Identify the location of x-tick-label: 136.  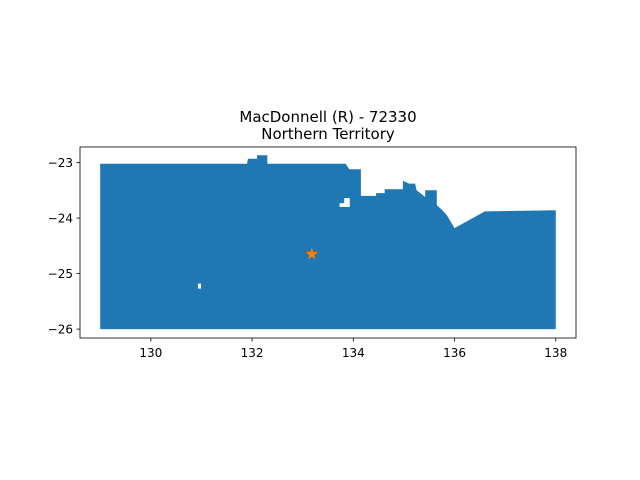
(454, 353).